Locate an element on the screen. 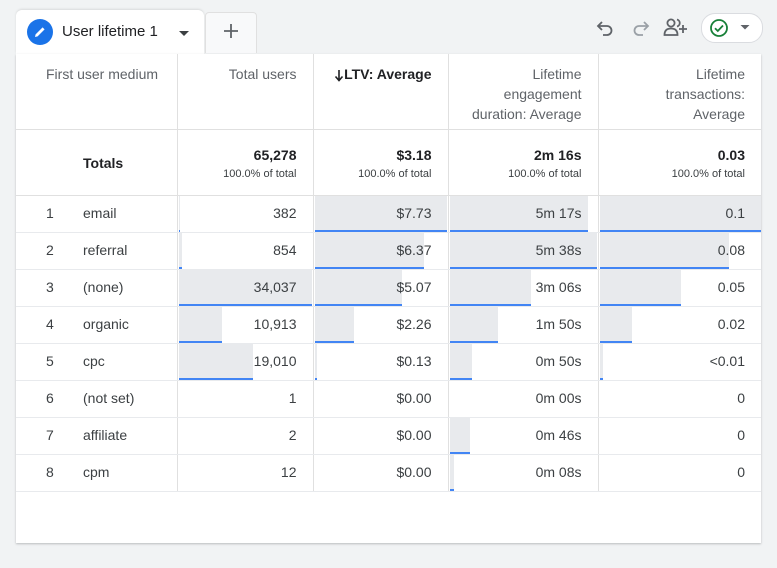 This screenshot has width=777, height=568. table-row: 5 cpc 19,010 $0.13 0m 50s <0.01 is located at coordinates (388, 362).